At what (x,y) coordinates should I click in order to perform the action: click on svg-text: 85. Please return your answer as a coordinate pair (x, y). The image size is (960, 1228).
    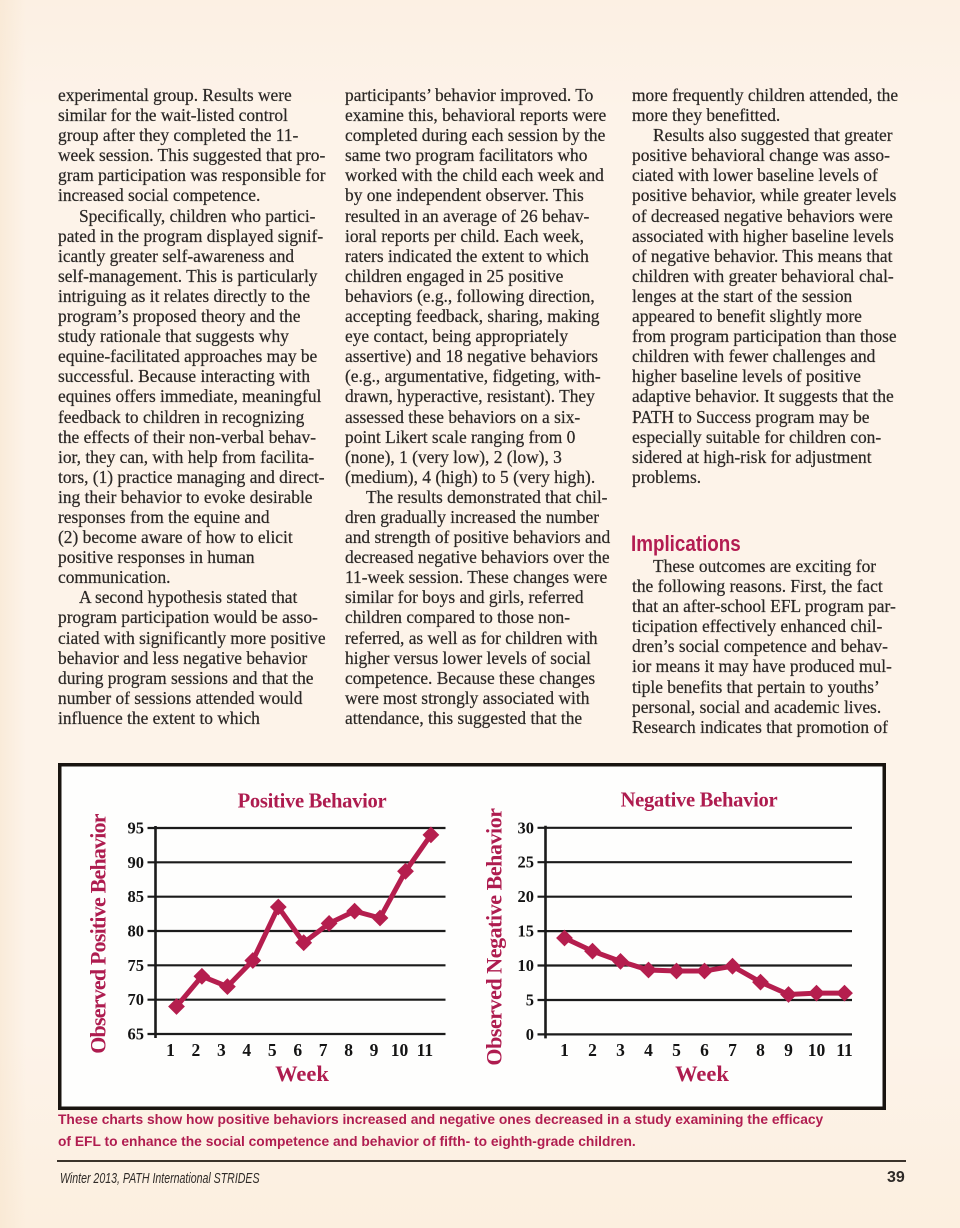
    Looking at the image, I should click on (136, 896).